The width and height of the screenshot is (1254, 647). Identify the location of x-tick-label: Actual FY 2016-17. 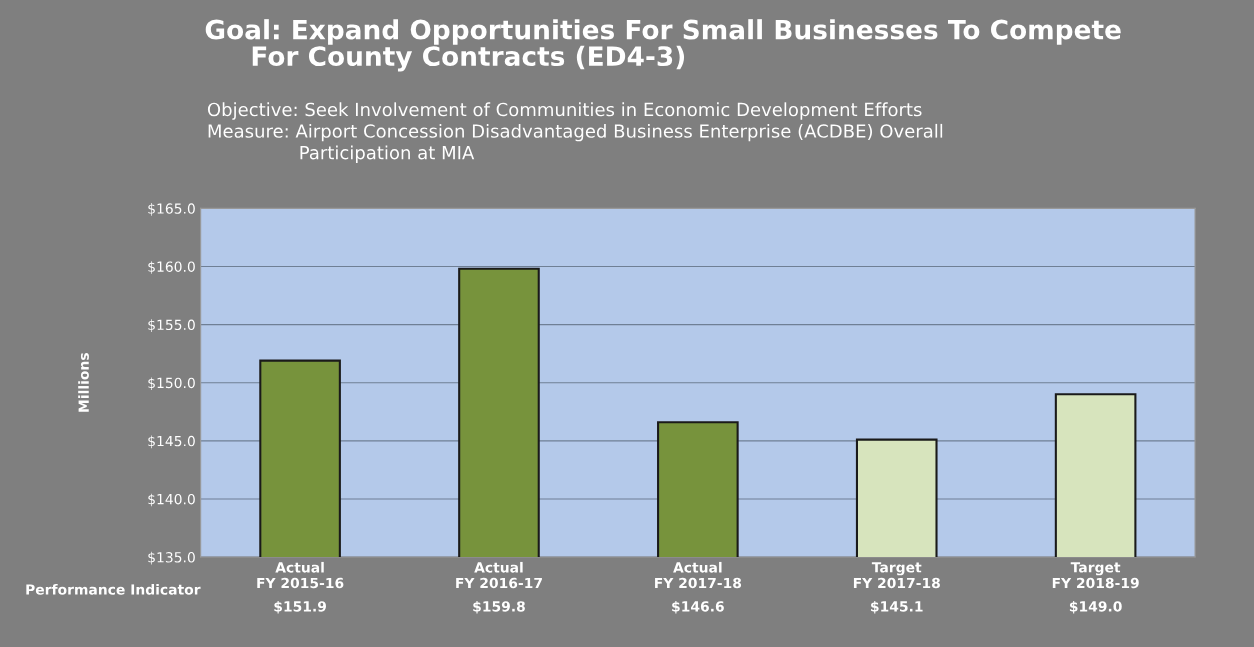
(499, 575).